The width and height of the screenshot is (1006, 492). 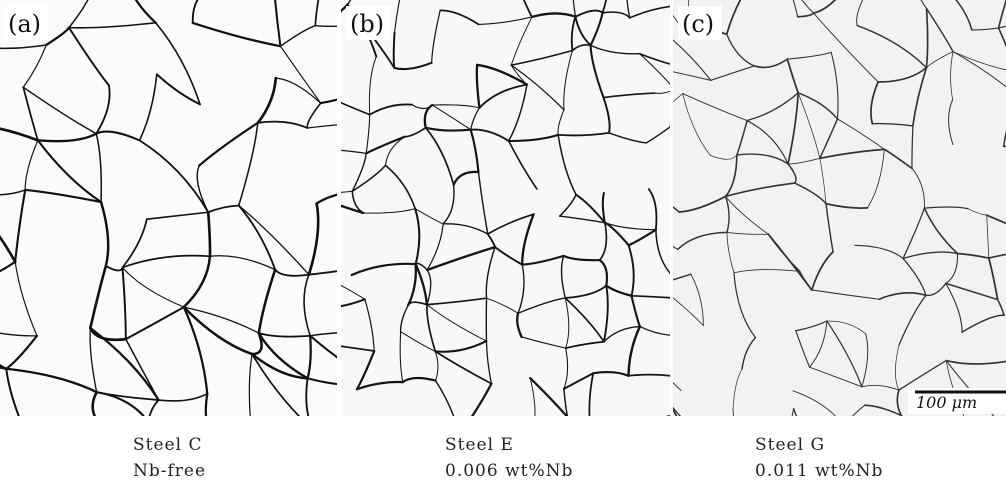 What do you see at coordinates (819, 471) in the screenshot?
I see `caption: 0.011 wt%Nb` at bounding box center [819, 471].